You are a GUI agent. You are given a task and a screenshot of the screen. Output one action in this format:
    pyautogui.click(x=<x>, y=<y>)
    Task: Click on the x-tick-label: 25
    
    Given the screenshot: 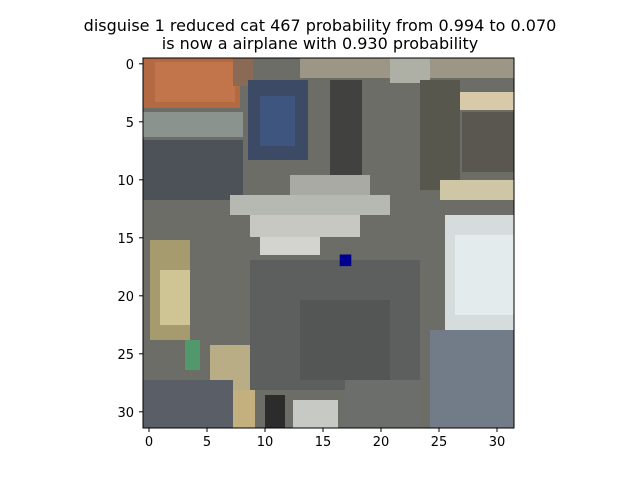 What is the action you would take?
    pyautogui.click(x=439, y=442)
    